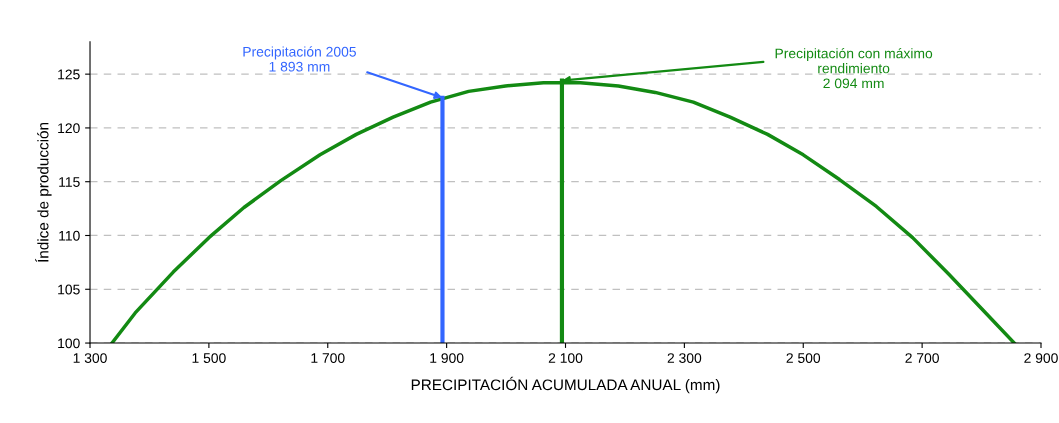  What do you see at coordinates (69, 182) in the screenshot?
I see `y-tick-label: 115` at bounding box center [69, 182].